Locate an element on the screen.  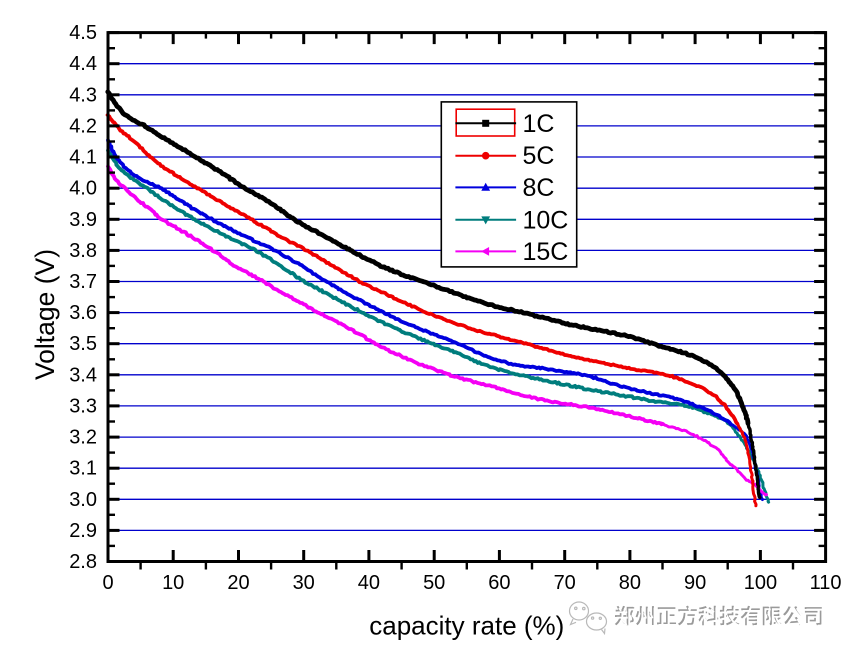
svg-text: 20 is located at coordinates (238, 583).